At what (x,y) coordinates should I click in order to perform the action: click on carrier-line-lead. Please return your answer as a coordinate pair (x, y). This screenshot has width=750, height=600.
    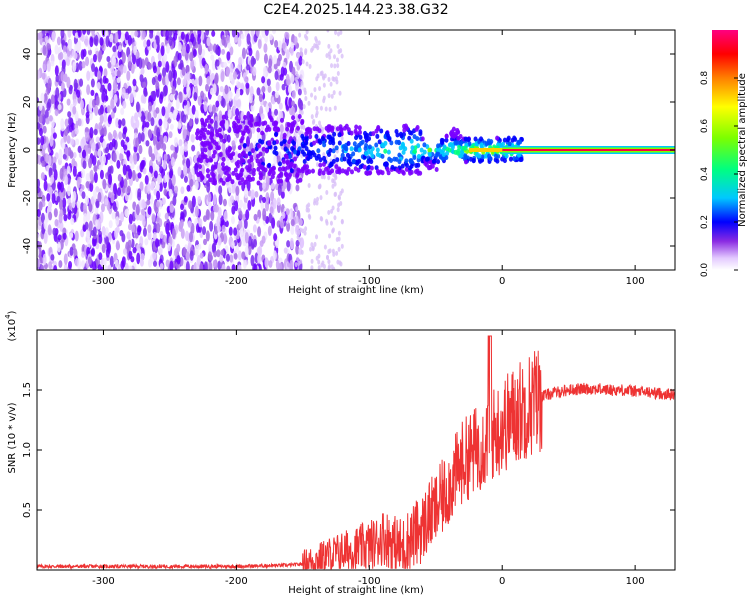
    Looking at the image, I should click on (485, 150).